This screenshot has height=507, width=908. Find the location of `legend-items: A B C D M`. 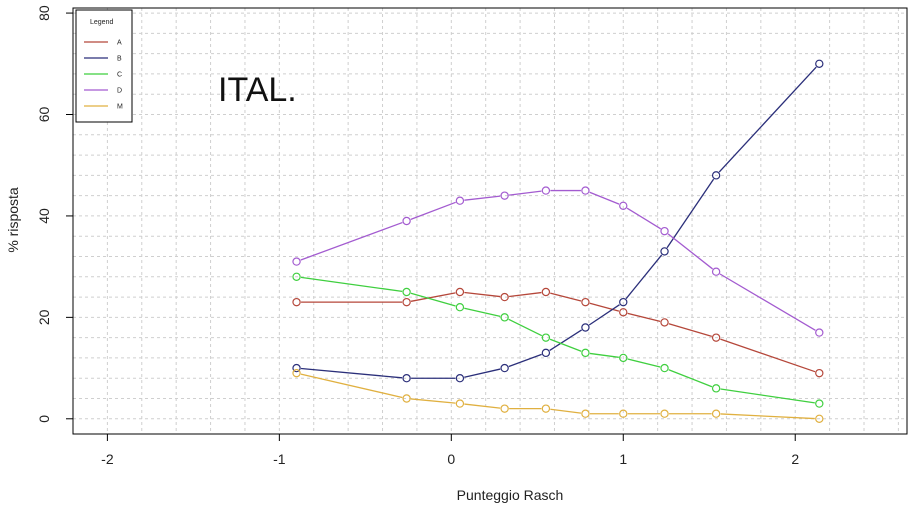

legend-items: A B C D M is located at coordinates (103, 75).